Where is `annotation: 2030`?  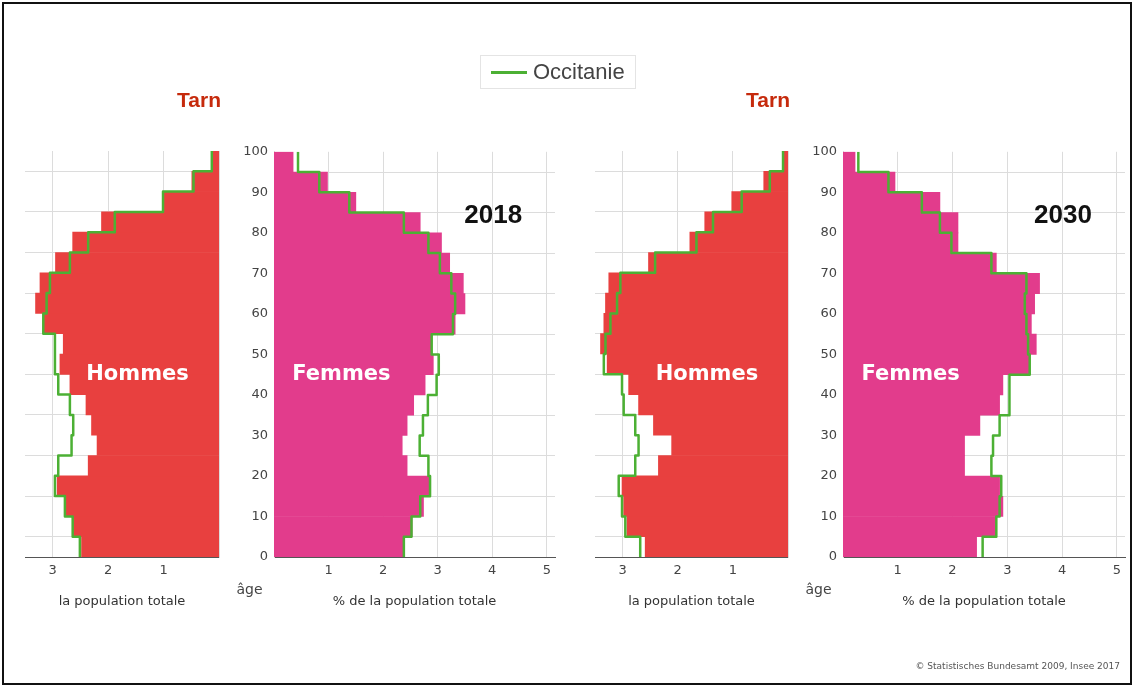 annotation: 2030 is located at coordinates (1063, 213).